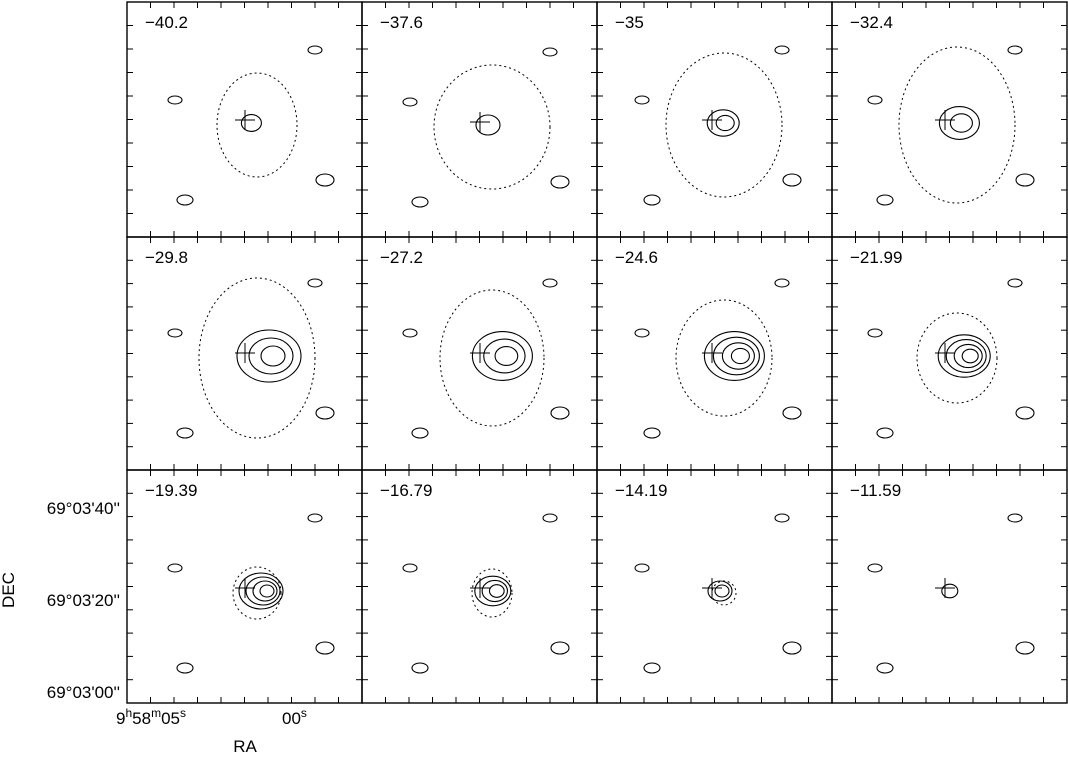 The image size is (1068, 760). Describe the element at coordinates (156, 713) in the screenshot. I see `x-tick-part: m` at that location.